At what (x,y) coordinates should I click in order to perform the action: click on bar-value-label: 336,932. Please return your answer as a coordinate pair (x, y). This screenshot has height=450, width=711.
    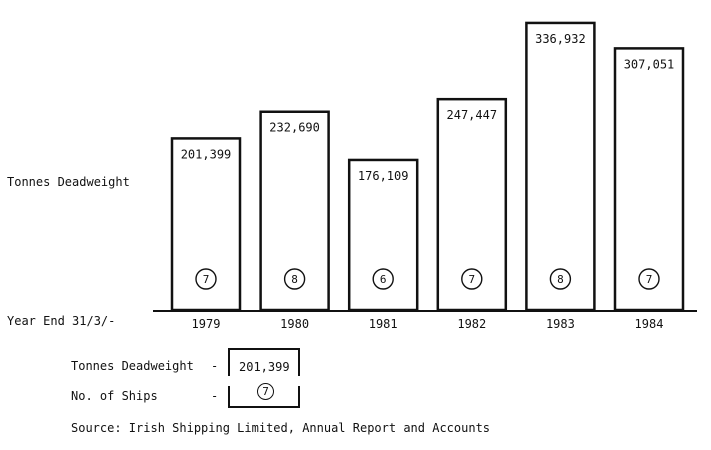
    Looking at the image, I should click on (560, 39).